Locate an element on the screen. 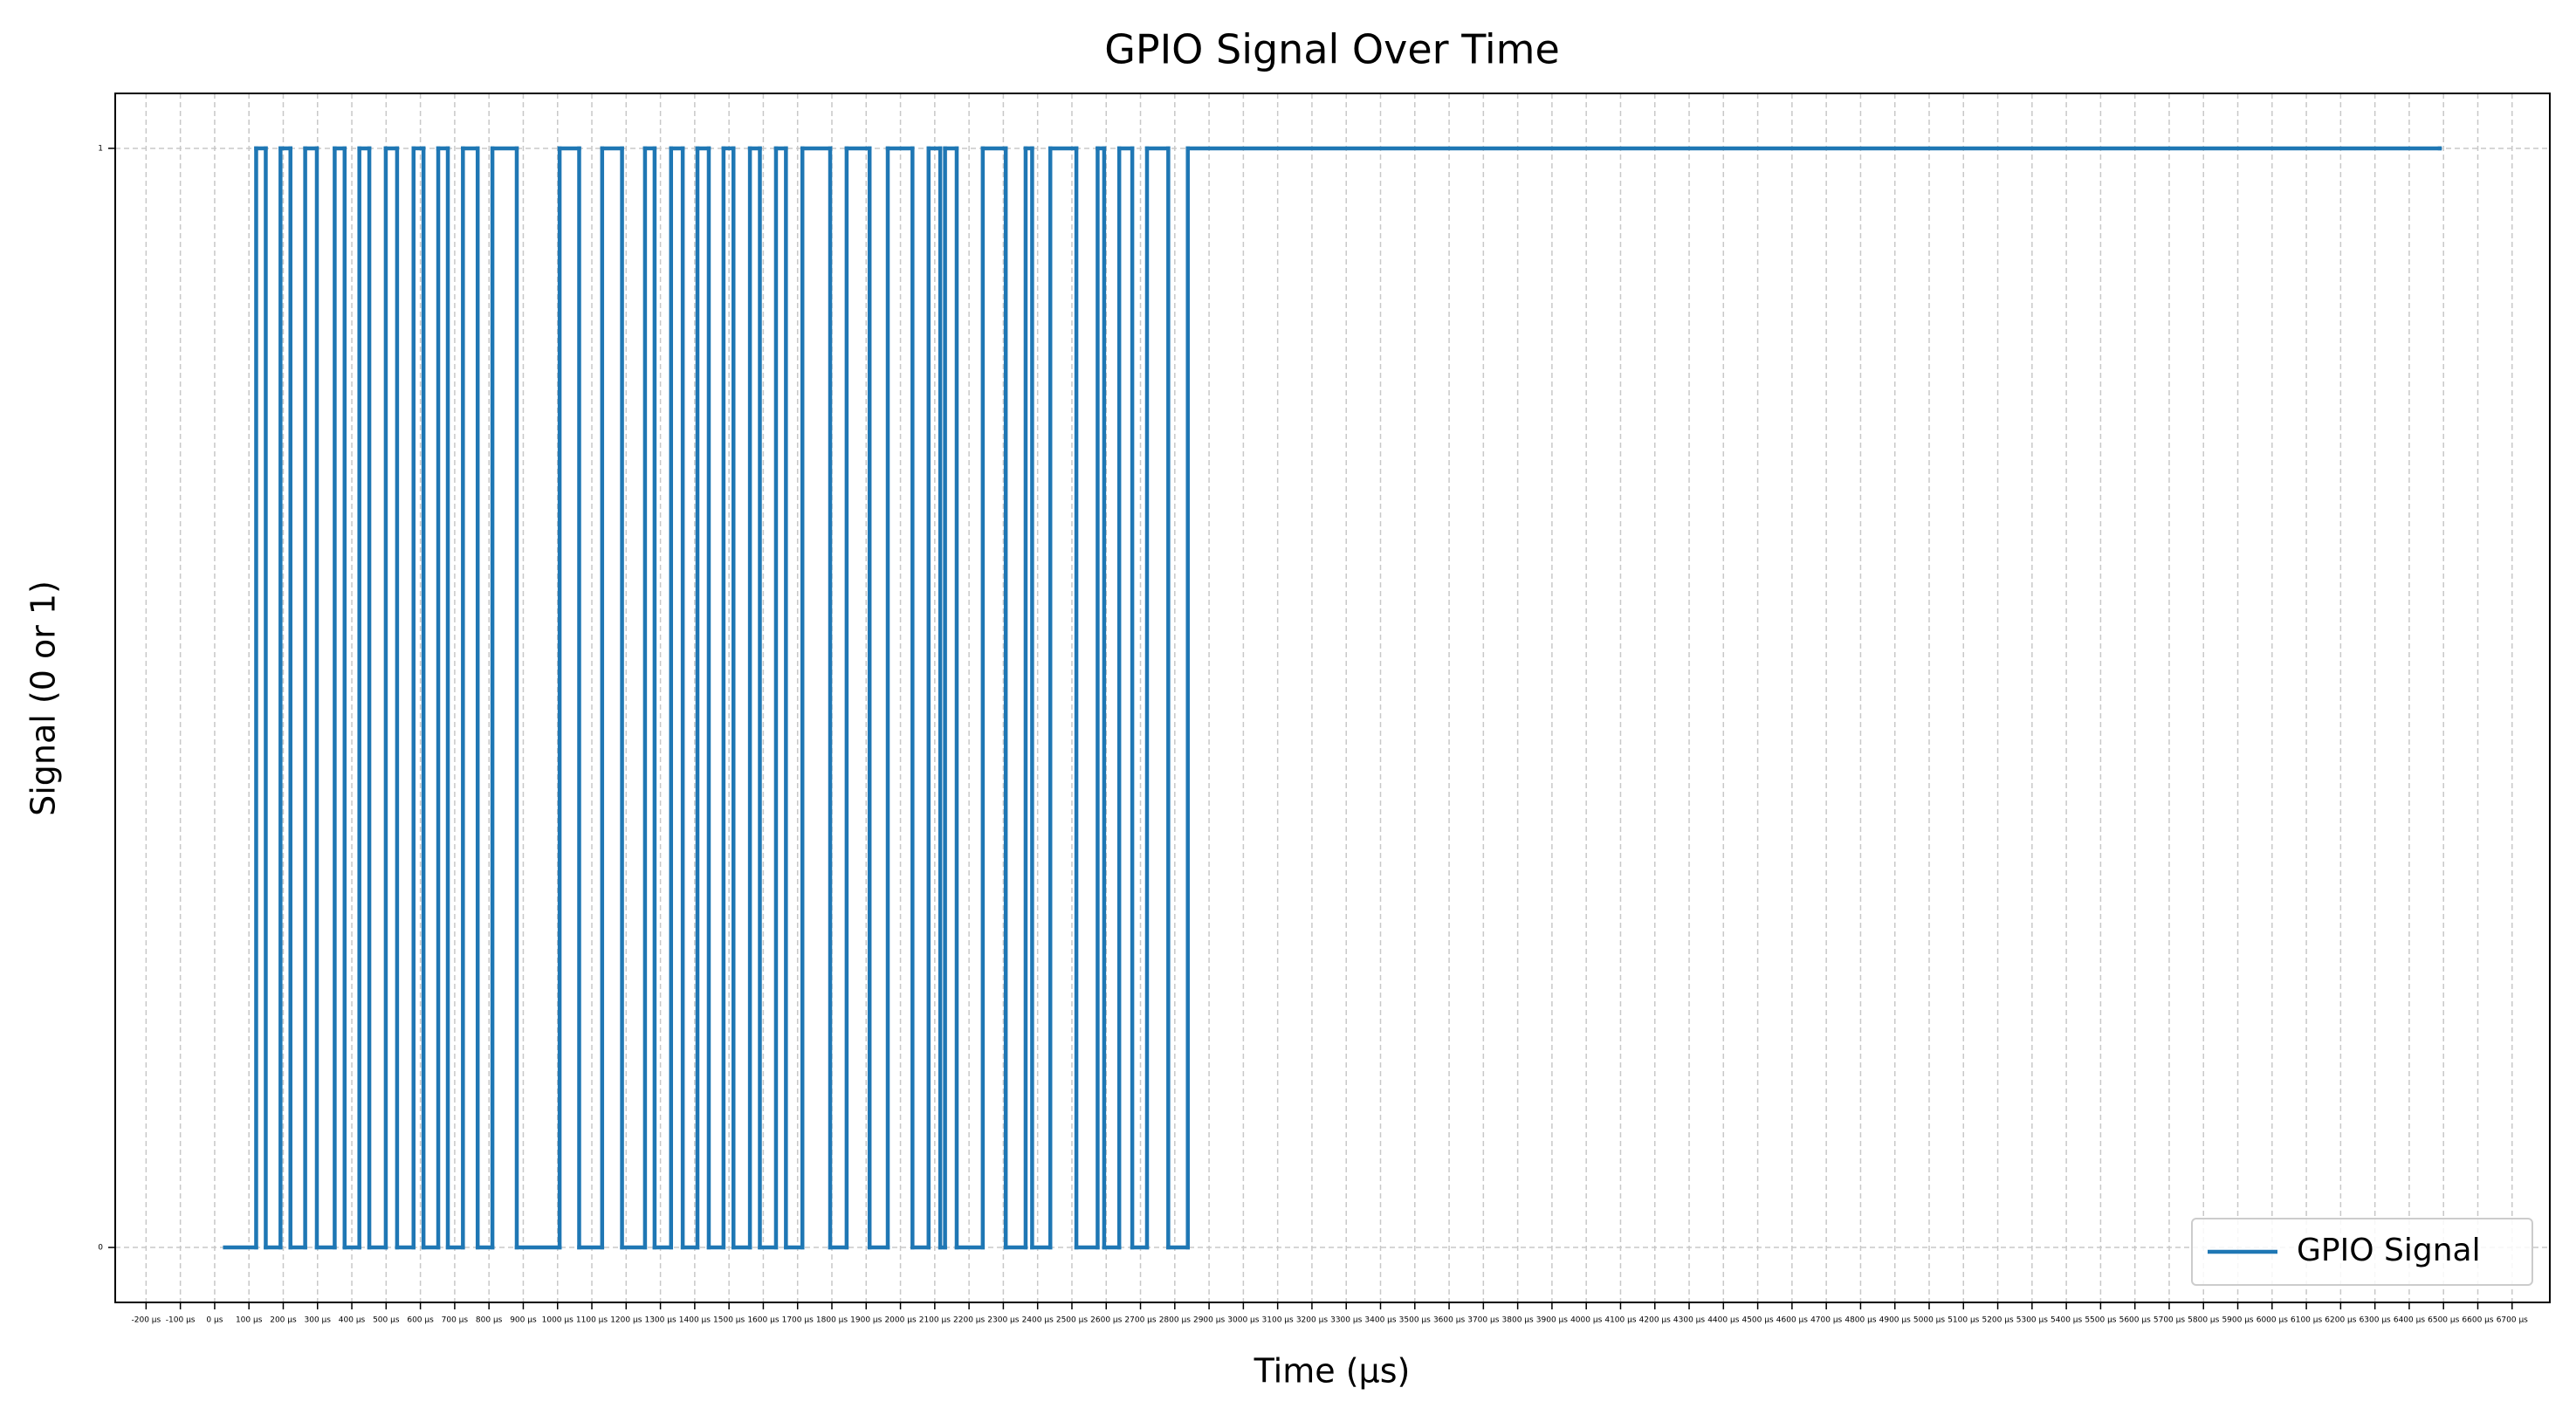  x-tick-label: 5900 µs is located at coordinates (2237, 1320).